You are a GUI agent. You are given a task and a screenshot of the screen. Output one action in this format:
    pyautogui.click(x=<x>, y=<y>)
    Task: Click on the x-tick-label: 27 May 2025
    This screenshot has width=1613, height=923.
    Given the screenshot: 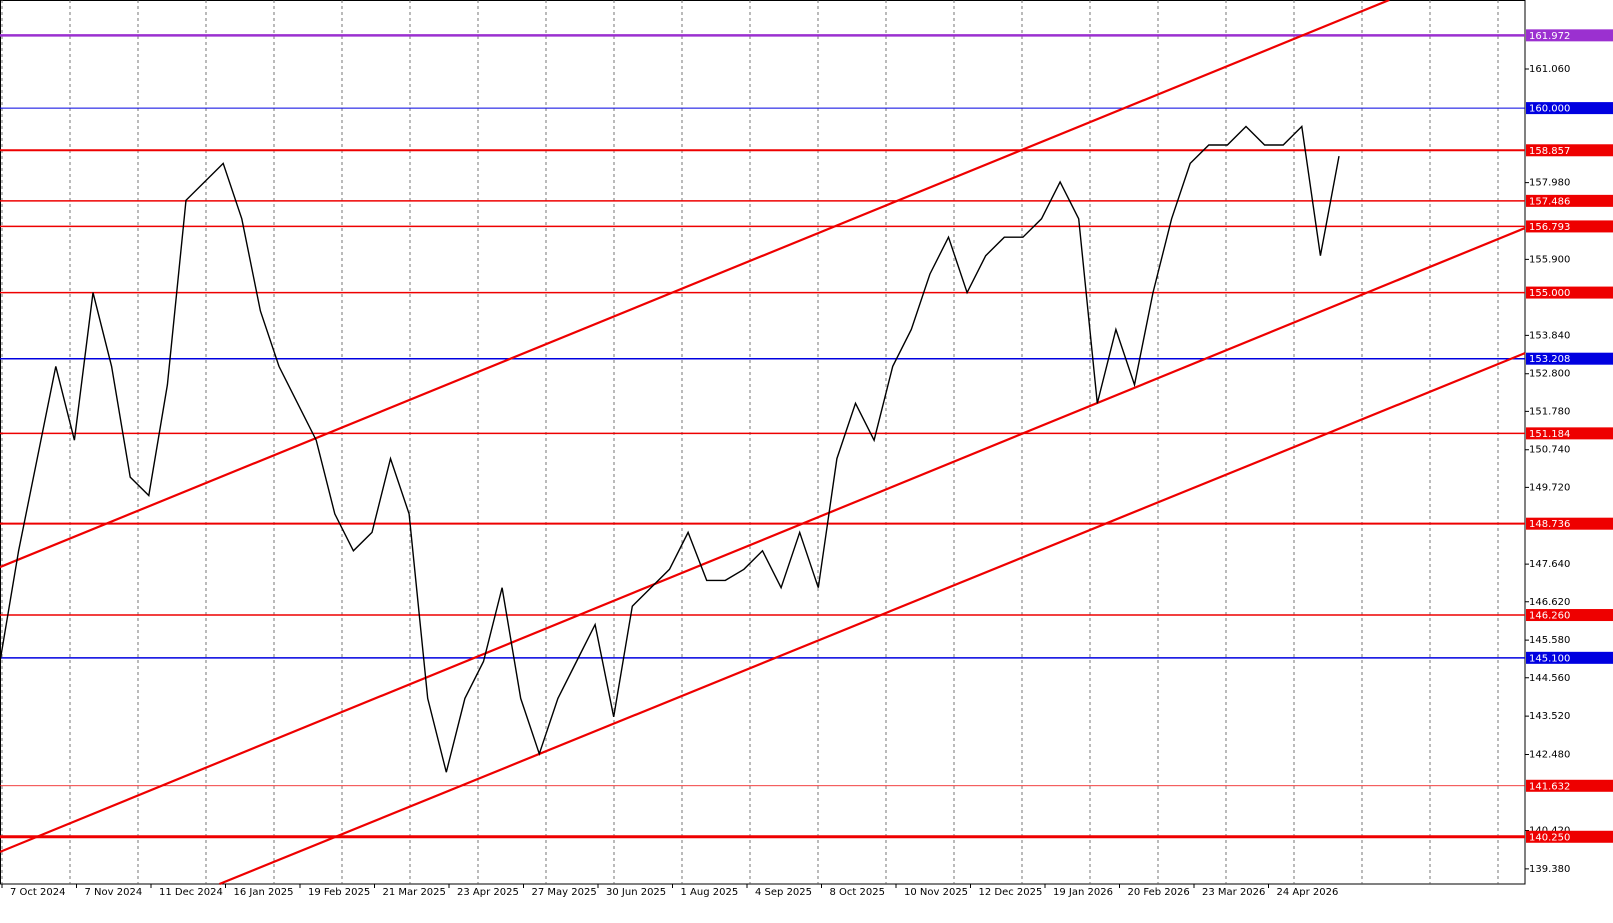 What is the action you would take?
    pyautogui.click(x=564, y=892)
    